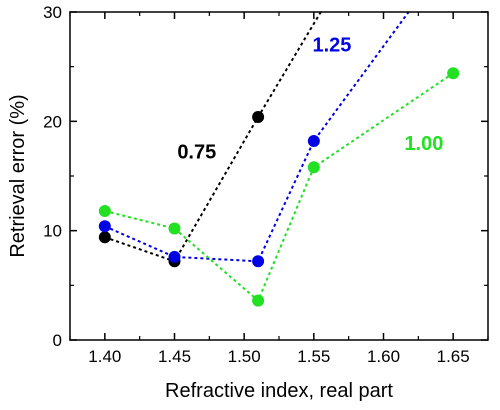  Describe the element at coordinates (453, 356) in the screenshot. I see `x-tick-label: 1.65` at that location.